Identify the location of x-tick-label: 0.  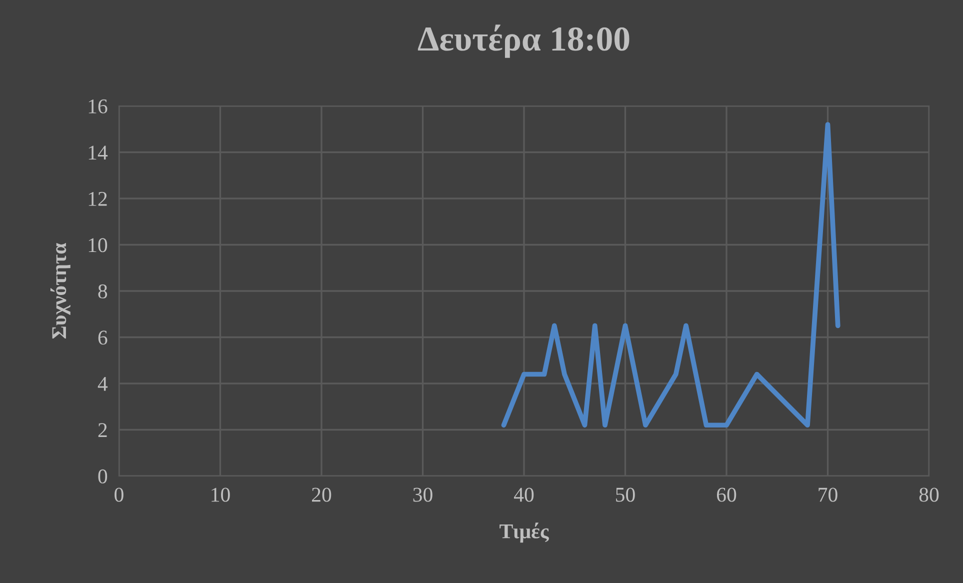
(119, 495).